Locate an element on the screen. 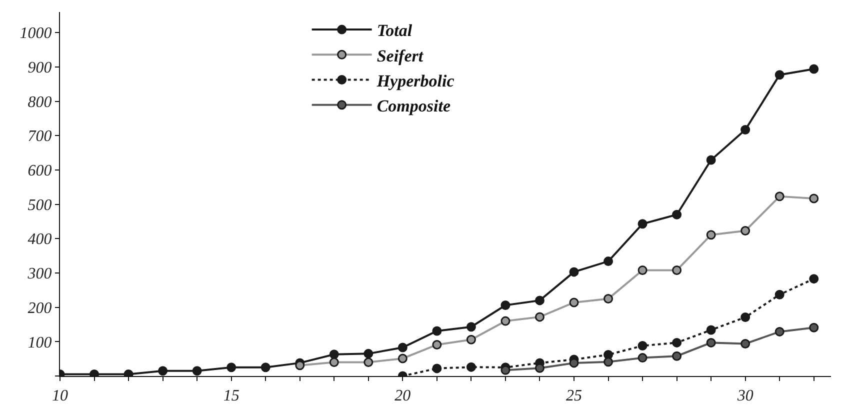 The width and height of the screenshot is (851, 416). x-tick-label: 15 is located at coordinates (231, 395).